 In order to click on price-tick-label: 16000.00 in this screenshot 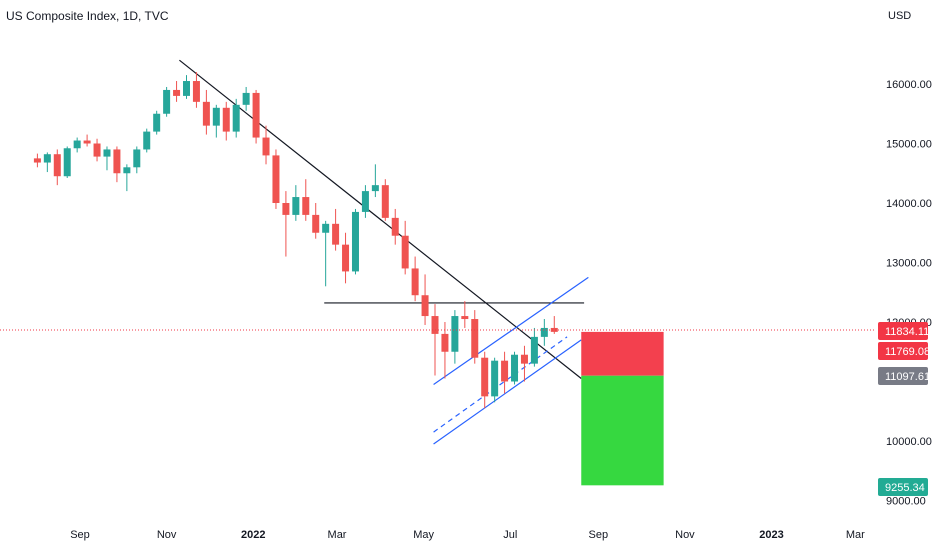, I will do `click(909, 85)`.